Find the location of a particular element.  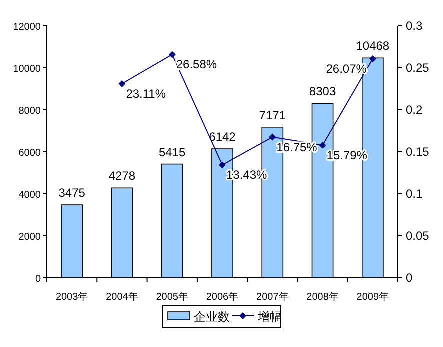

x-tick-label: 2008年 is located at coordinates (322, 297).